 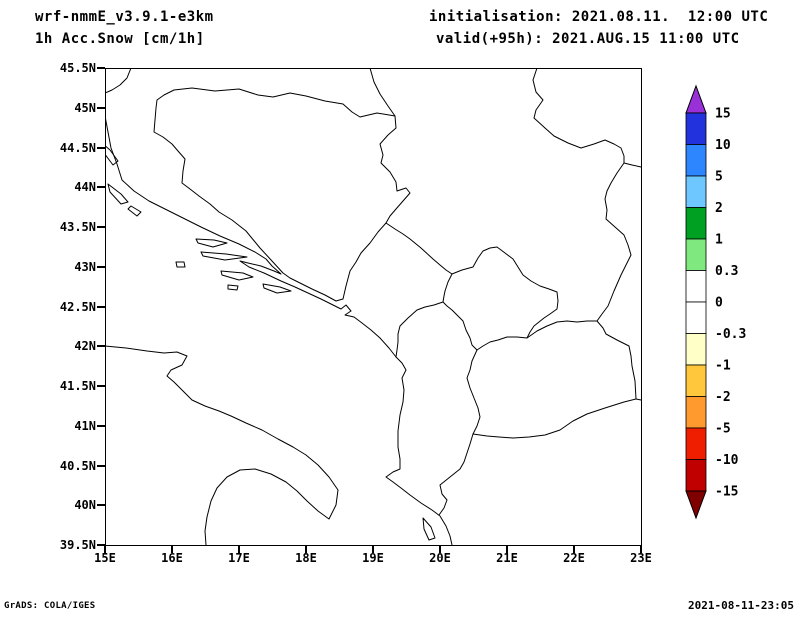 I want to click on y-axis-tick-label: 43N, so click(x=85, y=266).